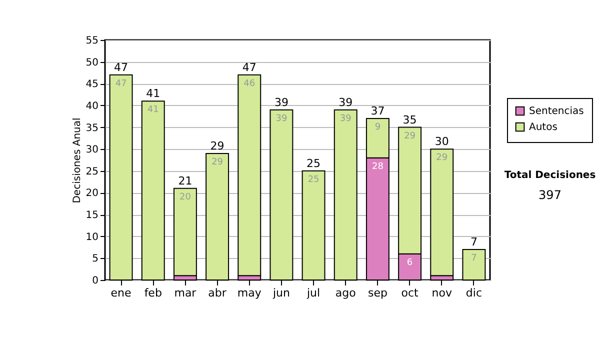  I want to click on data-label: 7, so click(474, 258).